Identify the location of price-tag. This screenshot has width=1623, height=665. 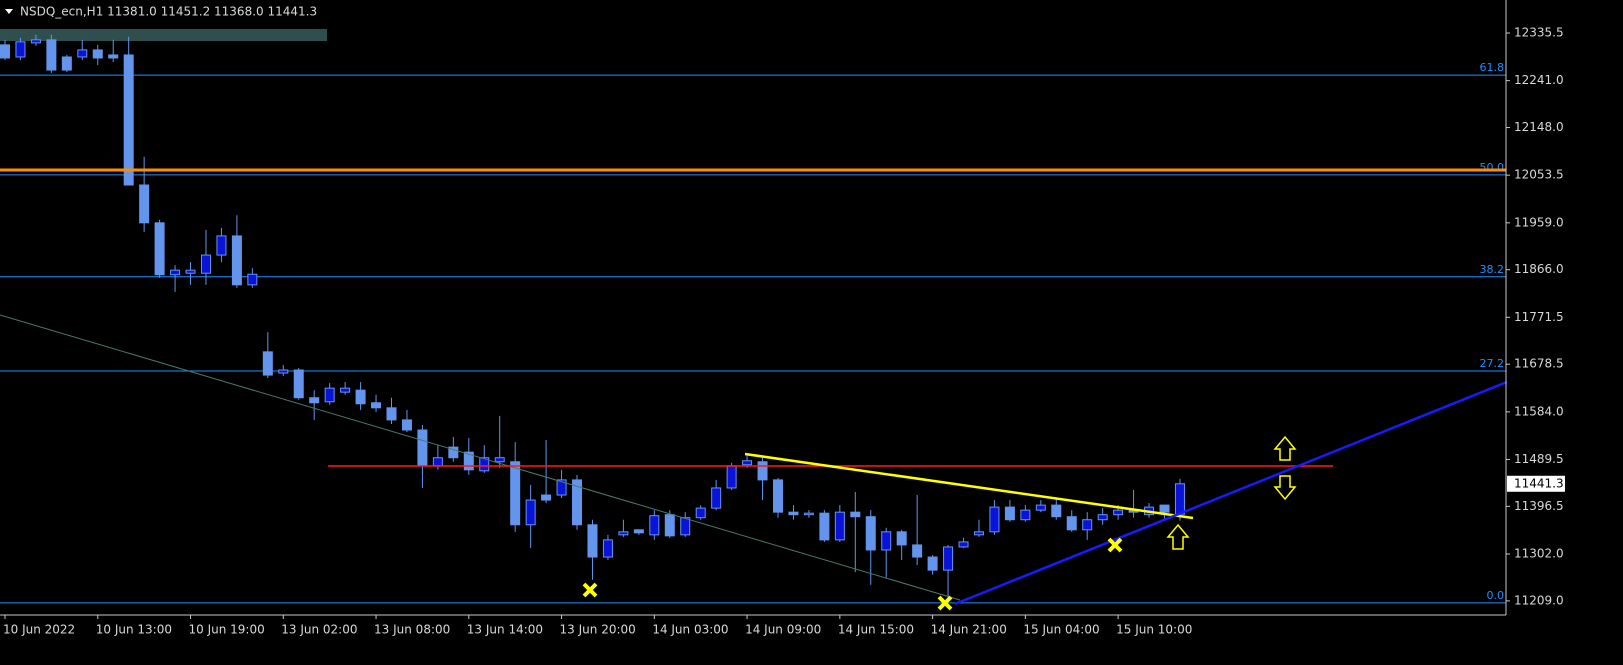
(1536, 483).